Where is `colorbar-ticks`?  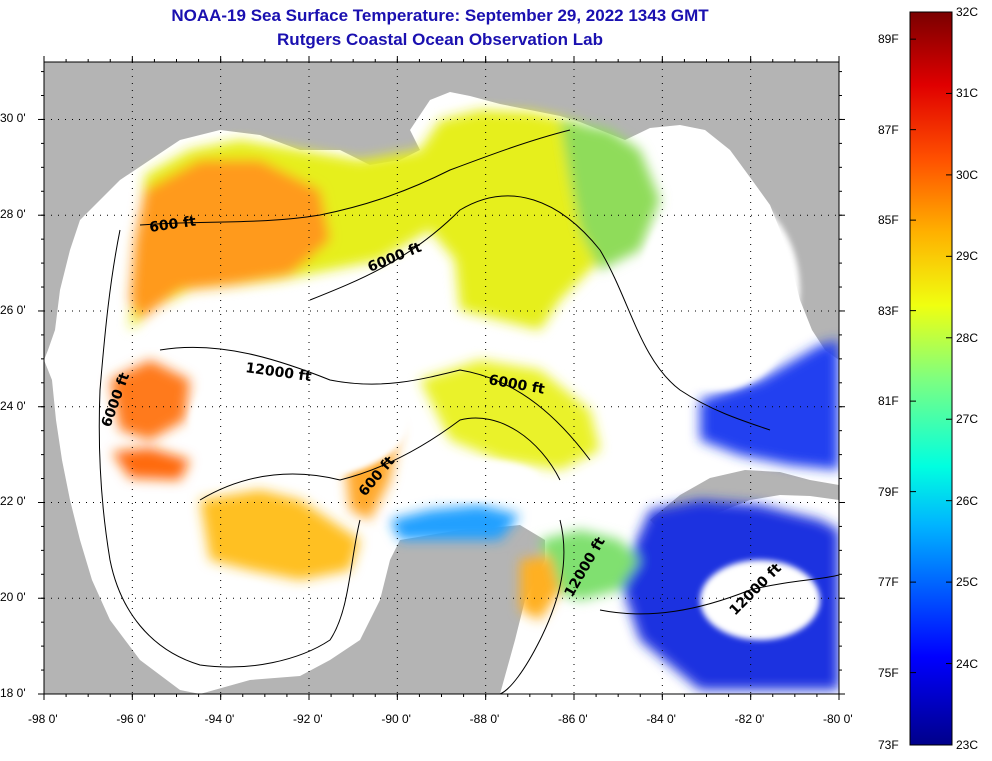 colorbar-ticks is located at coordinates (931, 378).